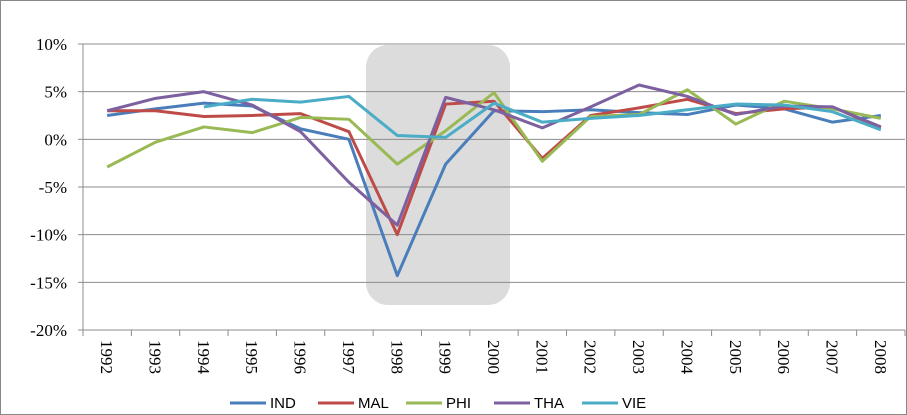  Describe the element at coordinates (300, 357) in the screenshot. I see `x-tick-label: 1996` at that location.